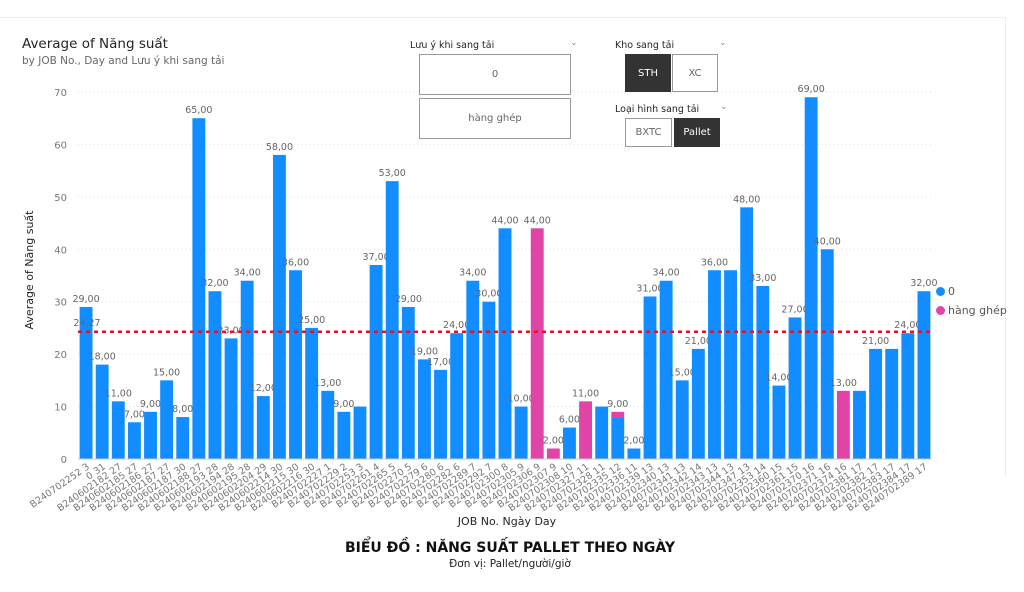 The height and width of the screenshot is (592, 1024). What do you see at coordinates (698, 341) in the screenshot?
I see `data-label: 21,00` at bounding box center [698, 341].